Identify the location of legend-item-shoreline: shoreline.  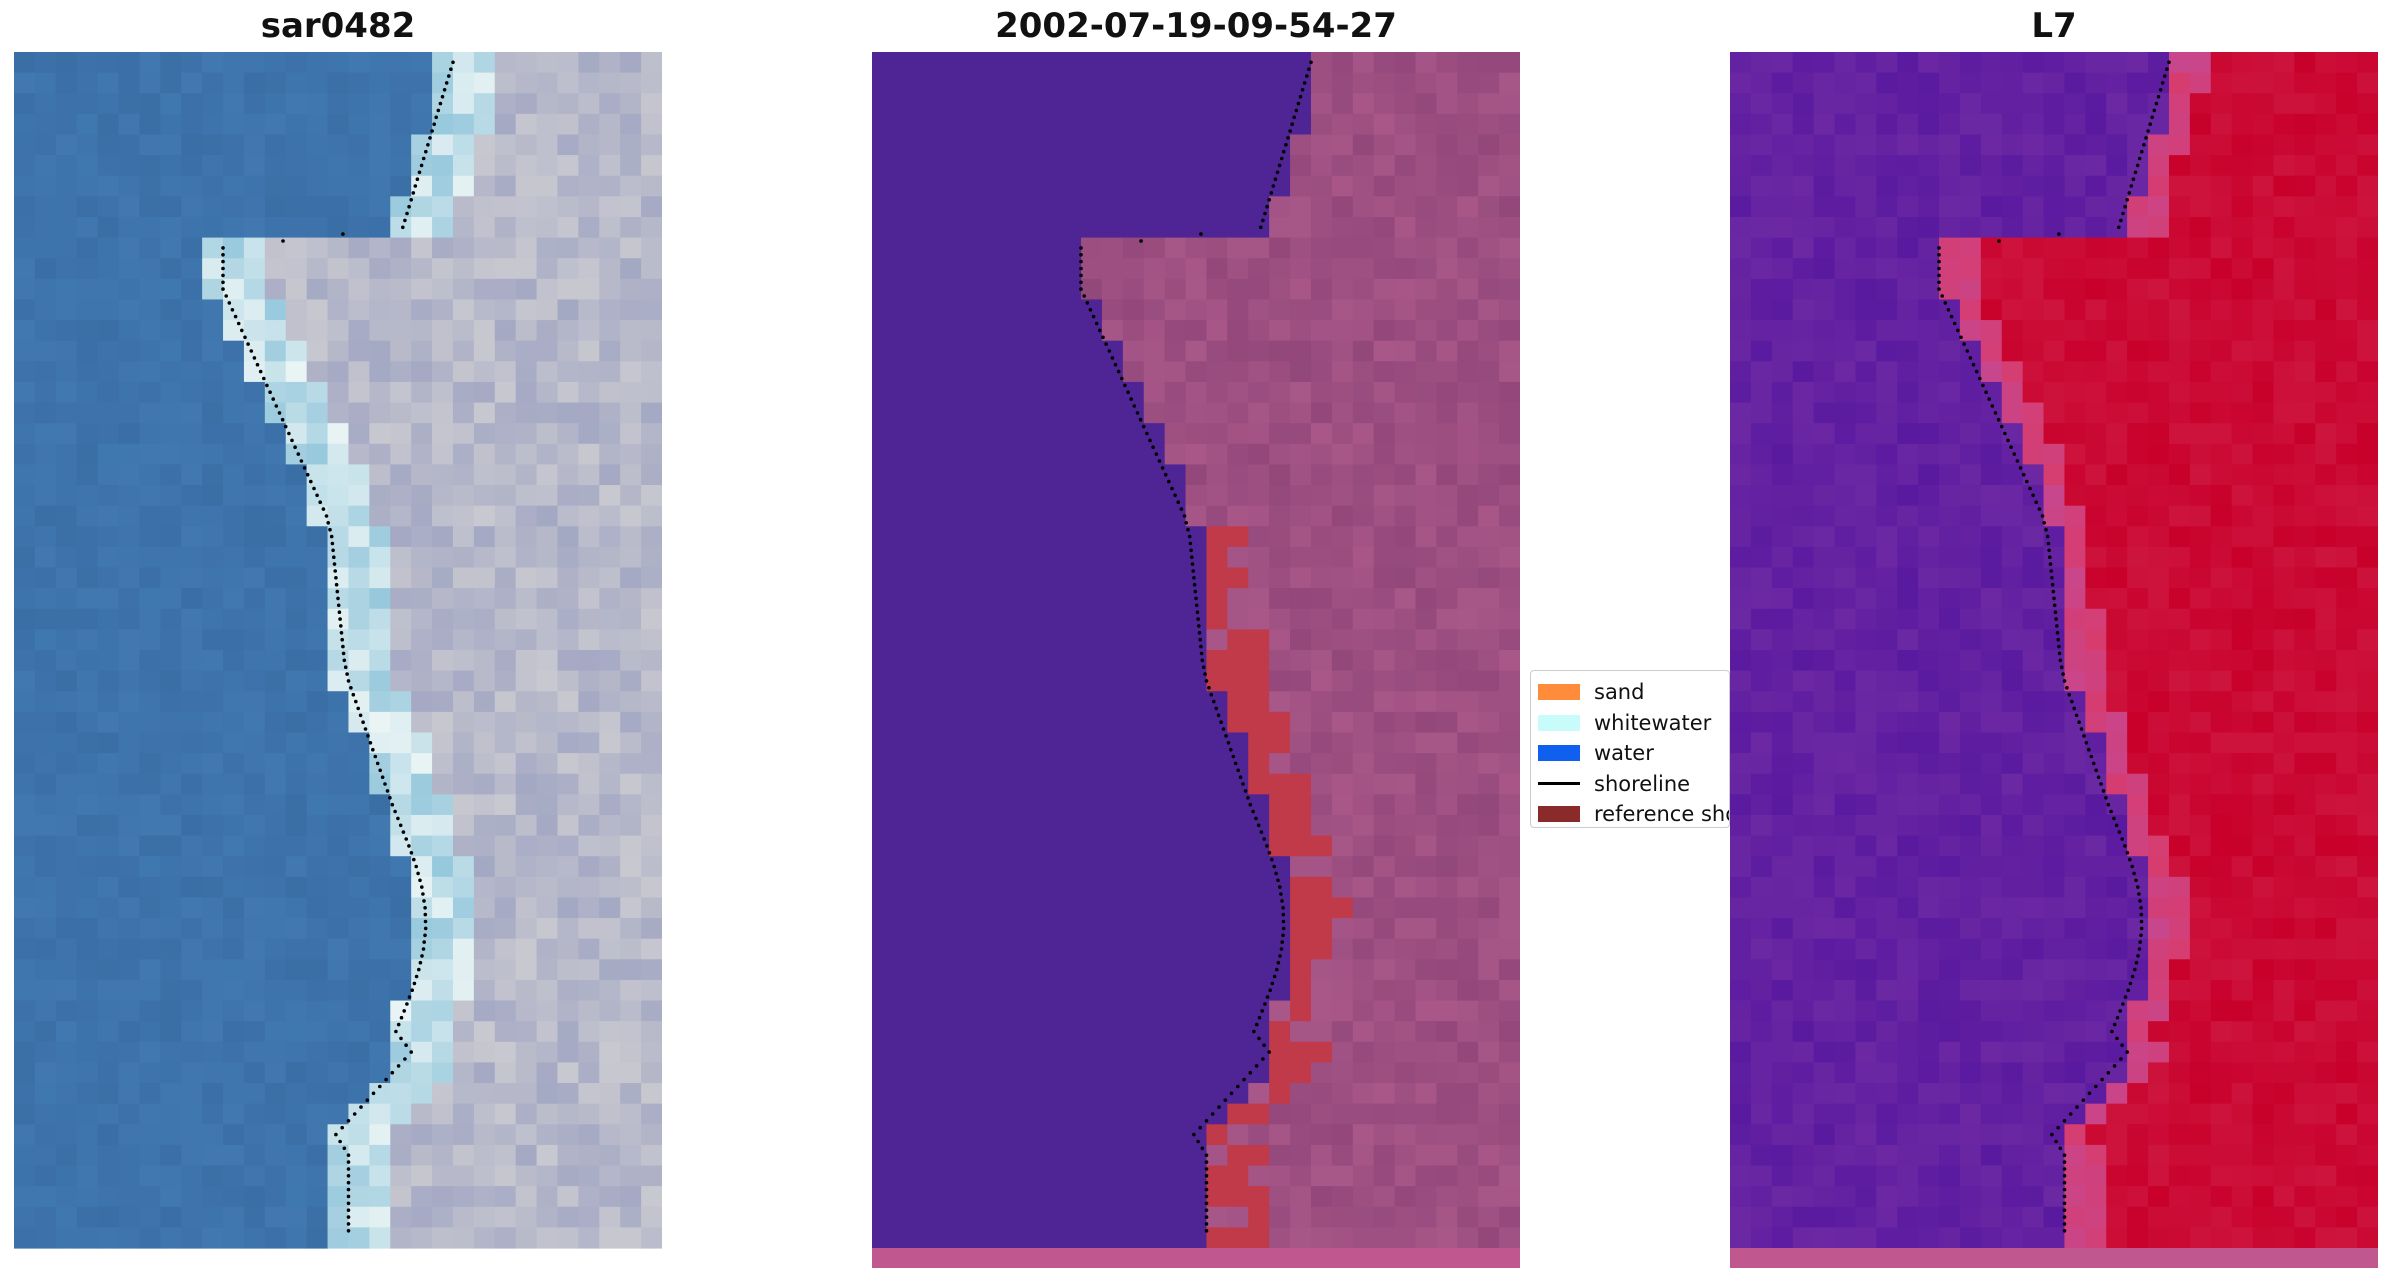
(1630, 784).